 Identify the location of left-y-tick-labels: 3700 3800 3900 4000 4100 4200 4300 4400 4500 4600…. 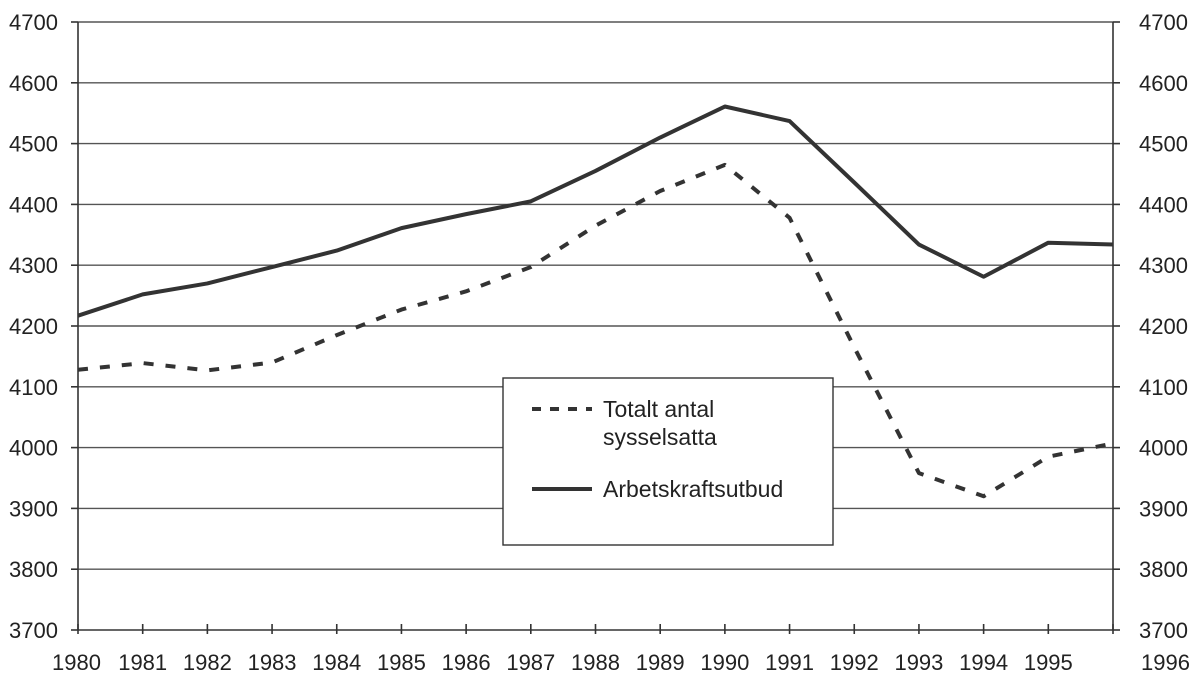
(33, 326).